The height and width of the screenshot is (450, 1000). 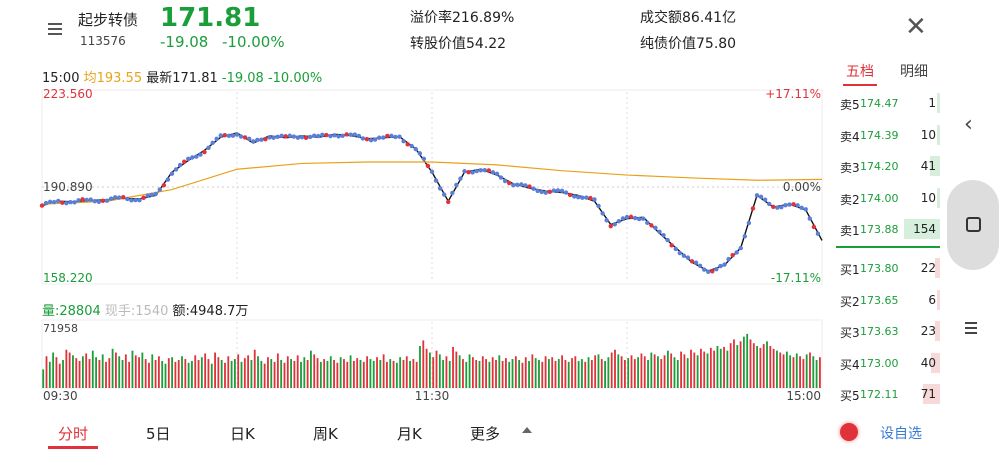 What do you see at coordinates (113, 78) in the screenshot?
I see `info-avg: 均193.55` at bounding box center [113, 78].